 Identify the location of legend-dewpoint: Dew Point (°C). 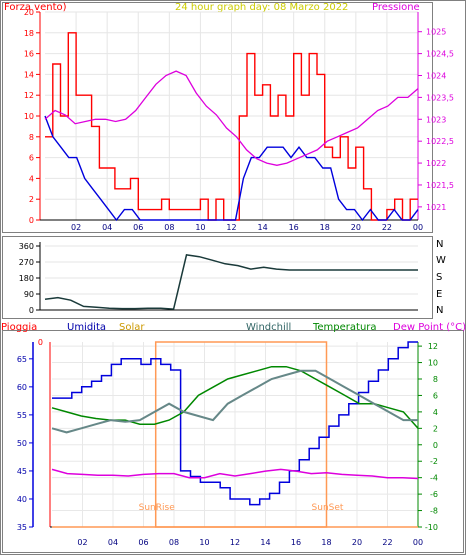
(429, 327).